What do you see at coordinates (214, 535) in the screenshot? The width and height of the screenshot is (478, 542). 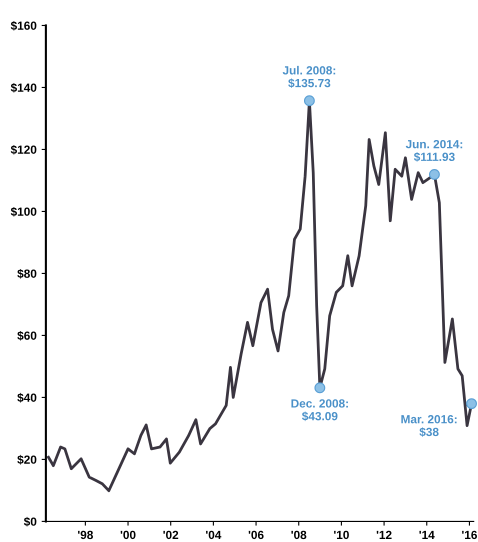 I see `x-tick-label: '04` at bounding box center [214, 535].